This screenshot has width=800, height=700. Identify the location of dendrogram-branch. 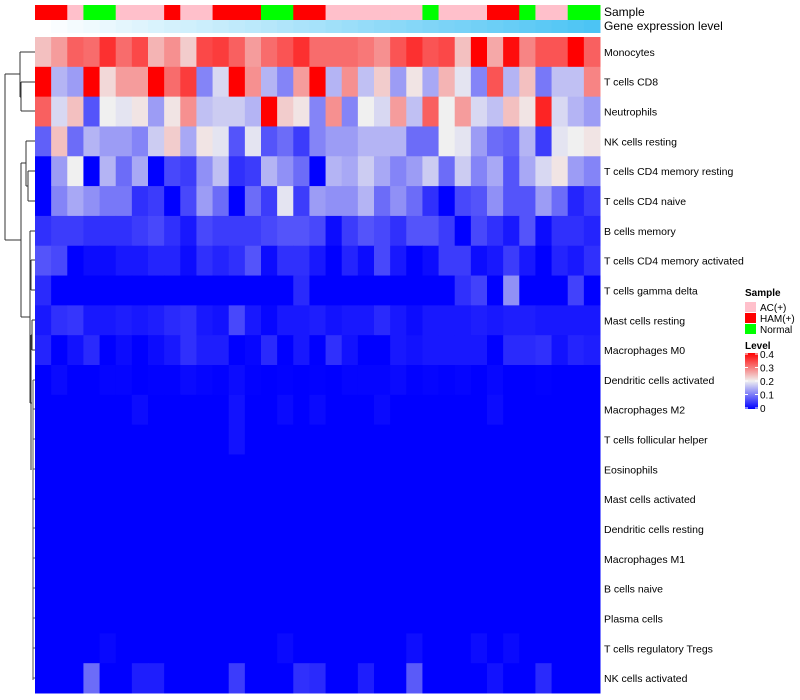
(25, 240).